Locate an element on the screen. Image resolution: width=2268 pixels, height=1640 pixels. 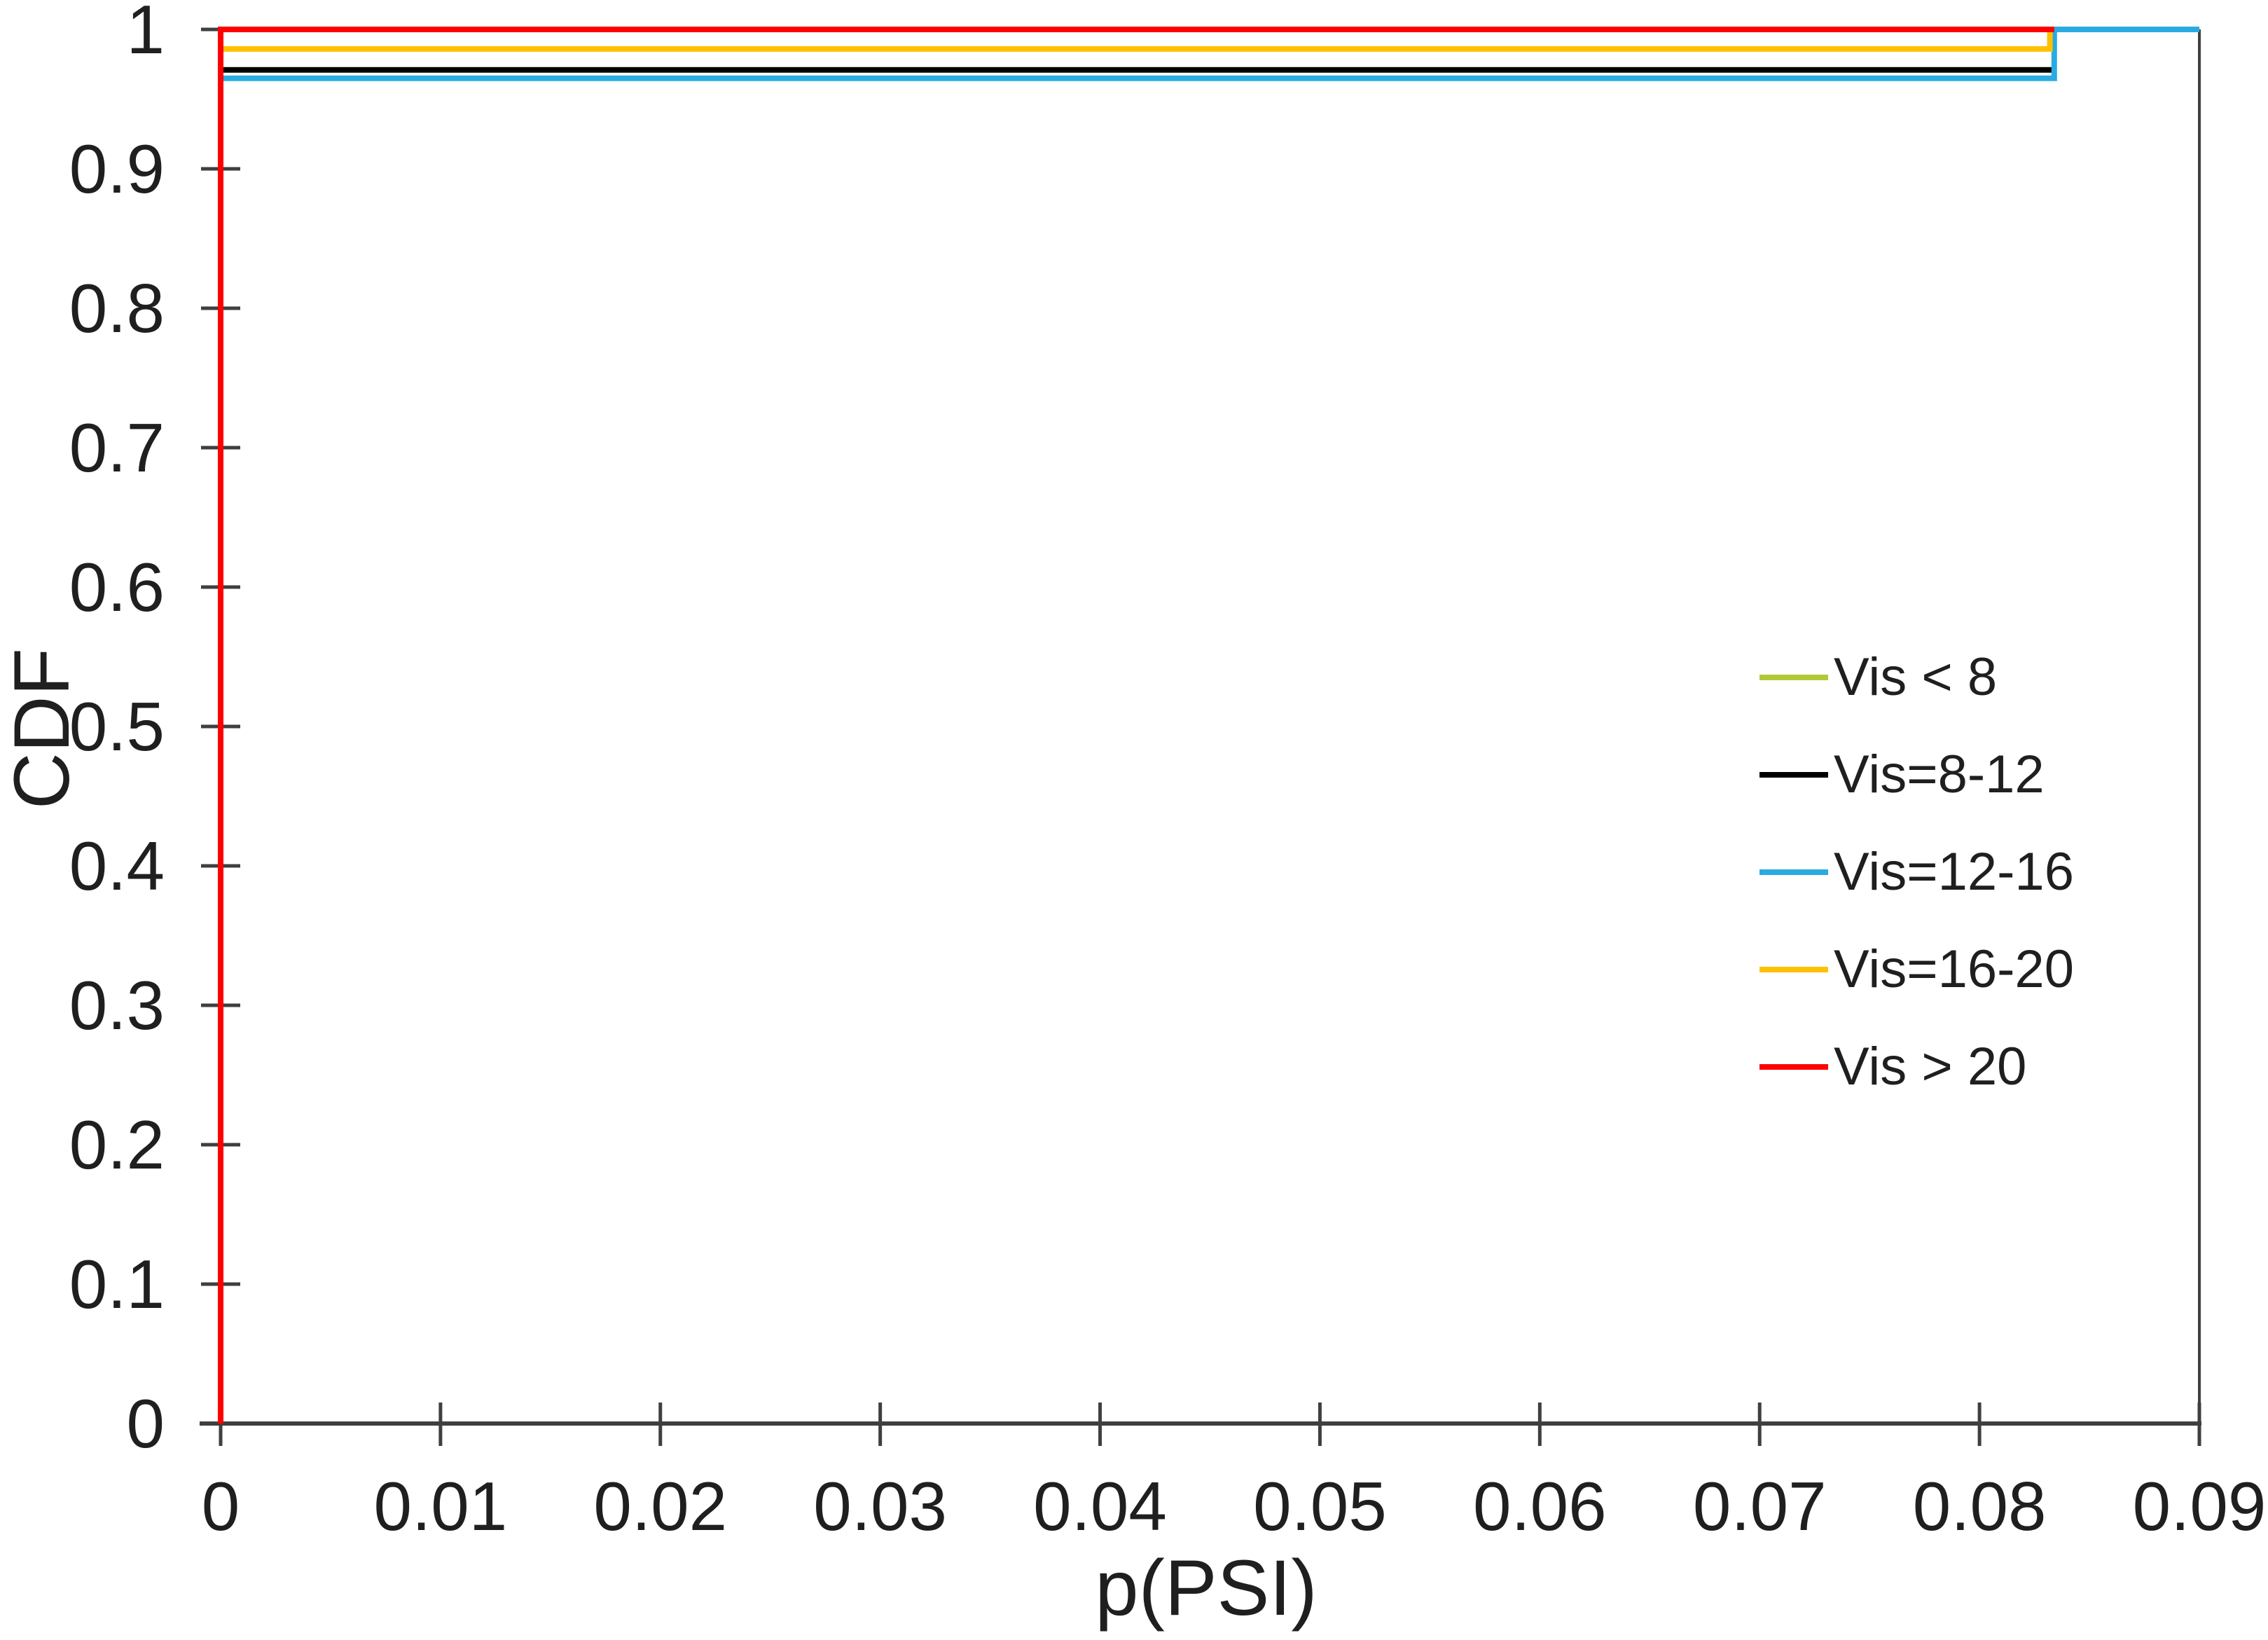
legend-item: Vis=12-16 is located at coordinates (1916, 872).